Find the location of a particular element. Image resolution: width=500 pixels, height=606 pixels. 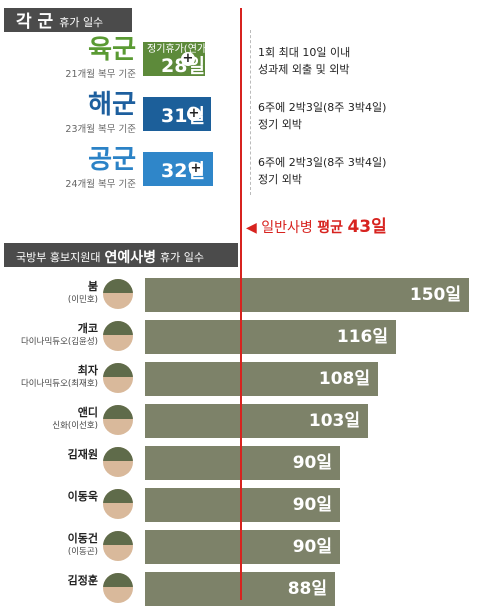

bar: 103일 is located at coordinates (256, 421).